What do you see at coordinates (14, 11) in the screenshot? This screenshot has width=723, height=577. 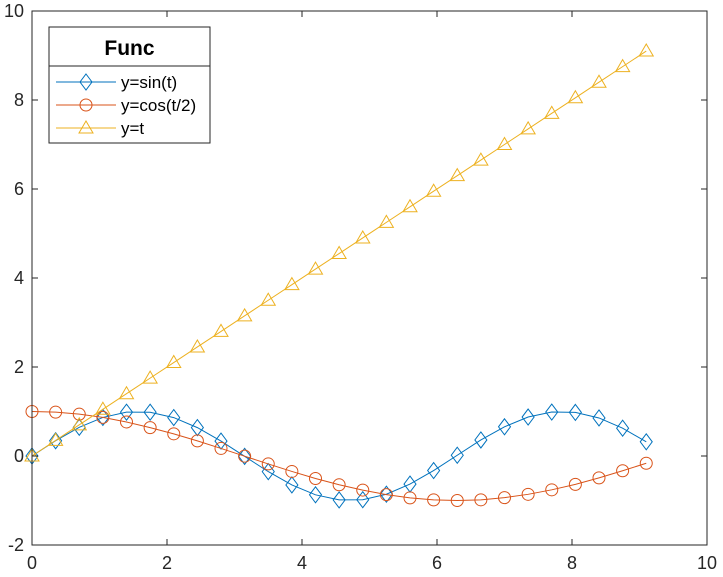 I see `y-tick-label: 10` at bounding box center [14, 11].